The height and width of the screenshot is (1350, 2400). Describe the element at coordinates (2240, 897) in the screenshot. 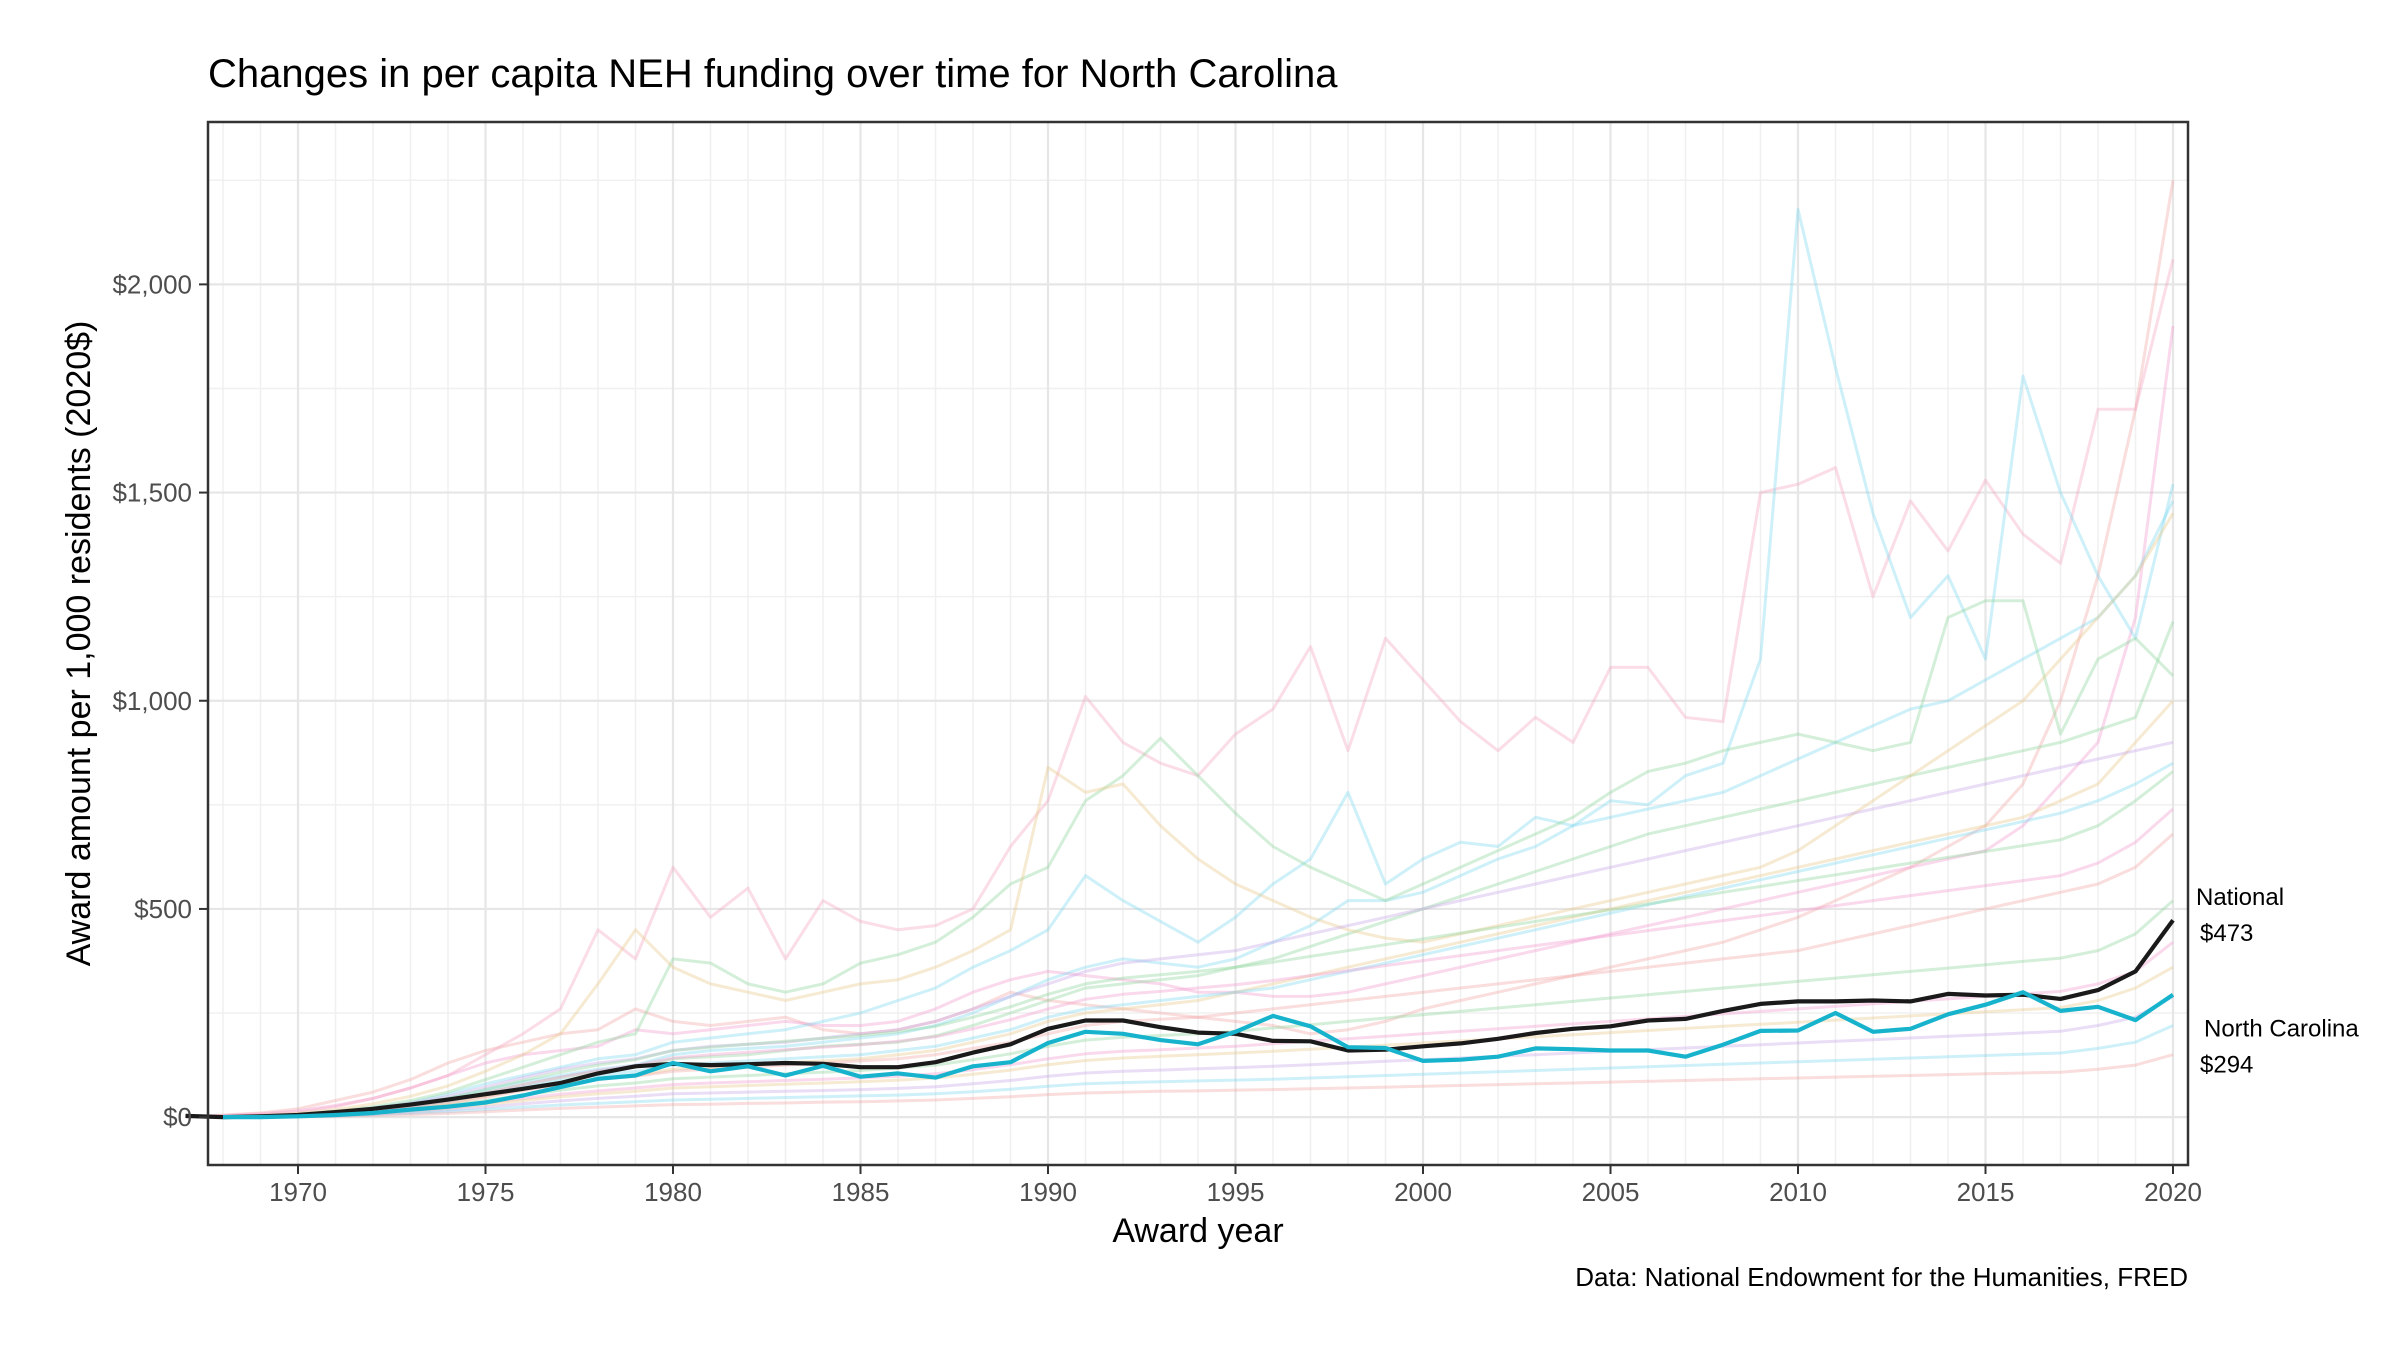

I see `series-name-label: National` at that location.